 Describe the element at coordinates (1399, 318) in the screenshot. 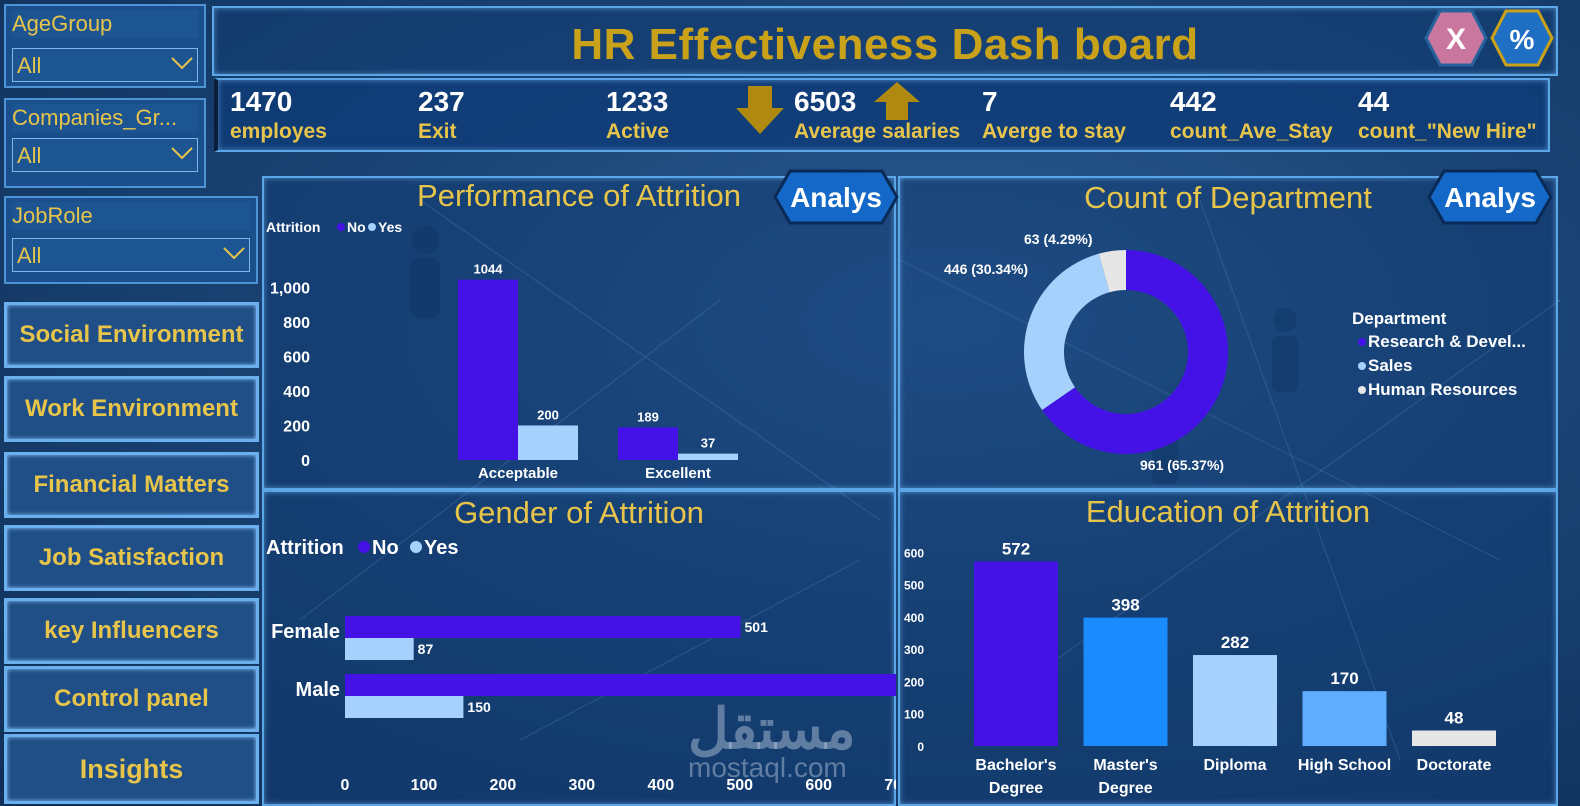

I see `legend-title: Department` at that location.